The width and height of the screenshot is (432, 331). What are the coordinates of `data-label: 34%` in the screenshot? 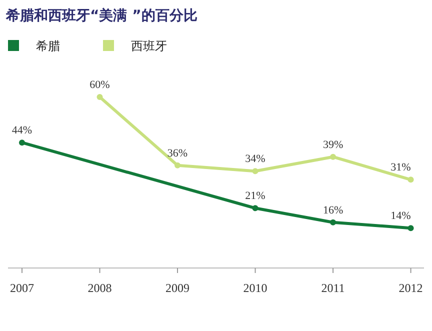 It's located at (255, 159).